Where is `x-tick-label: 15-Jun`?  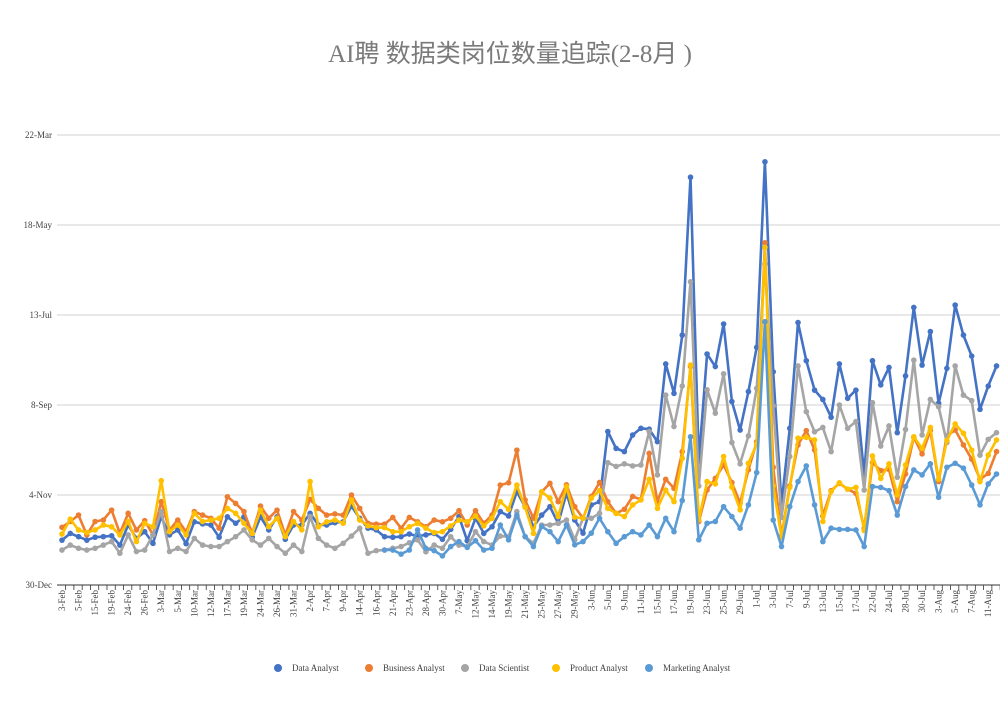 x-tick-label: 15-Jun is located at coordinates (657, 602).